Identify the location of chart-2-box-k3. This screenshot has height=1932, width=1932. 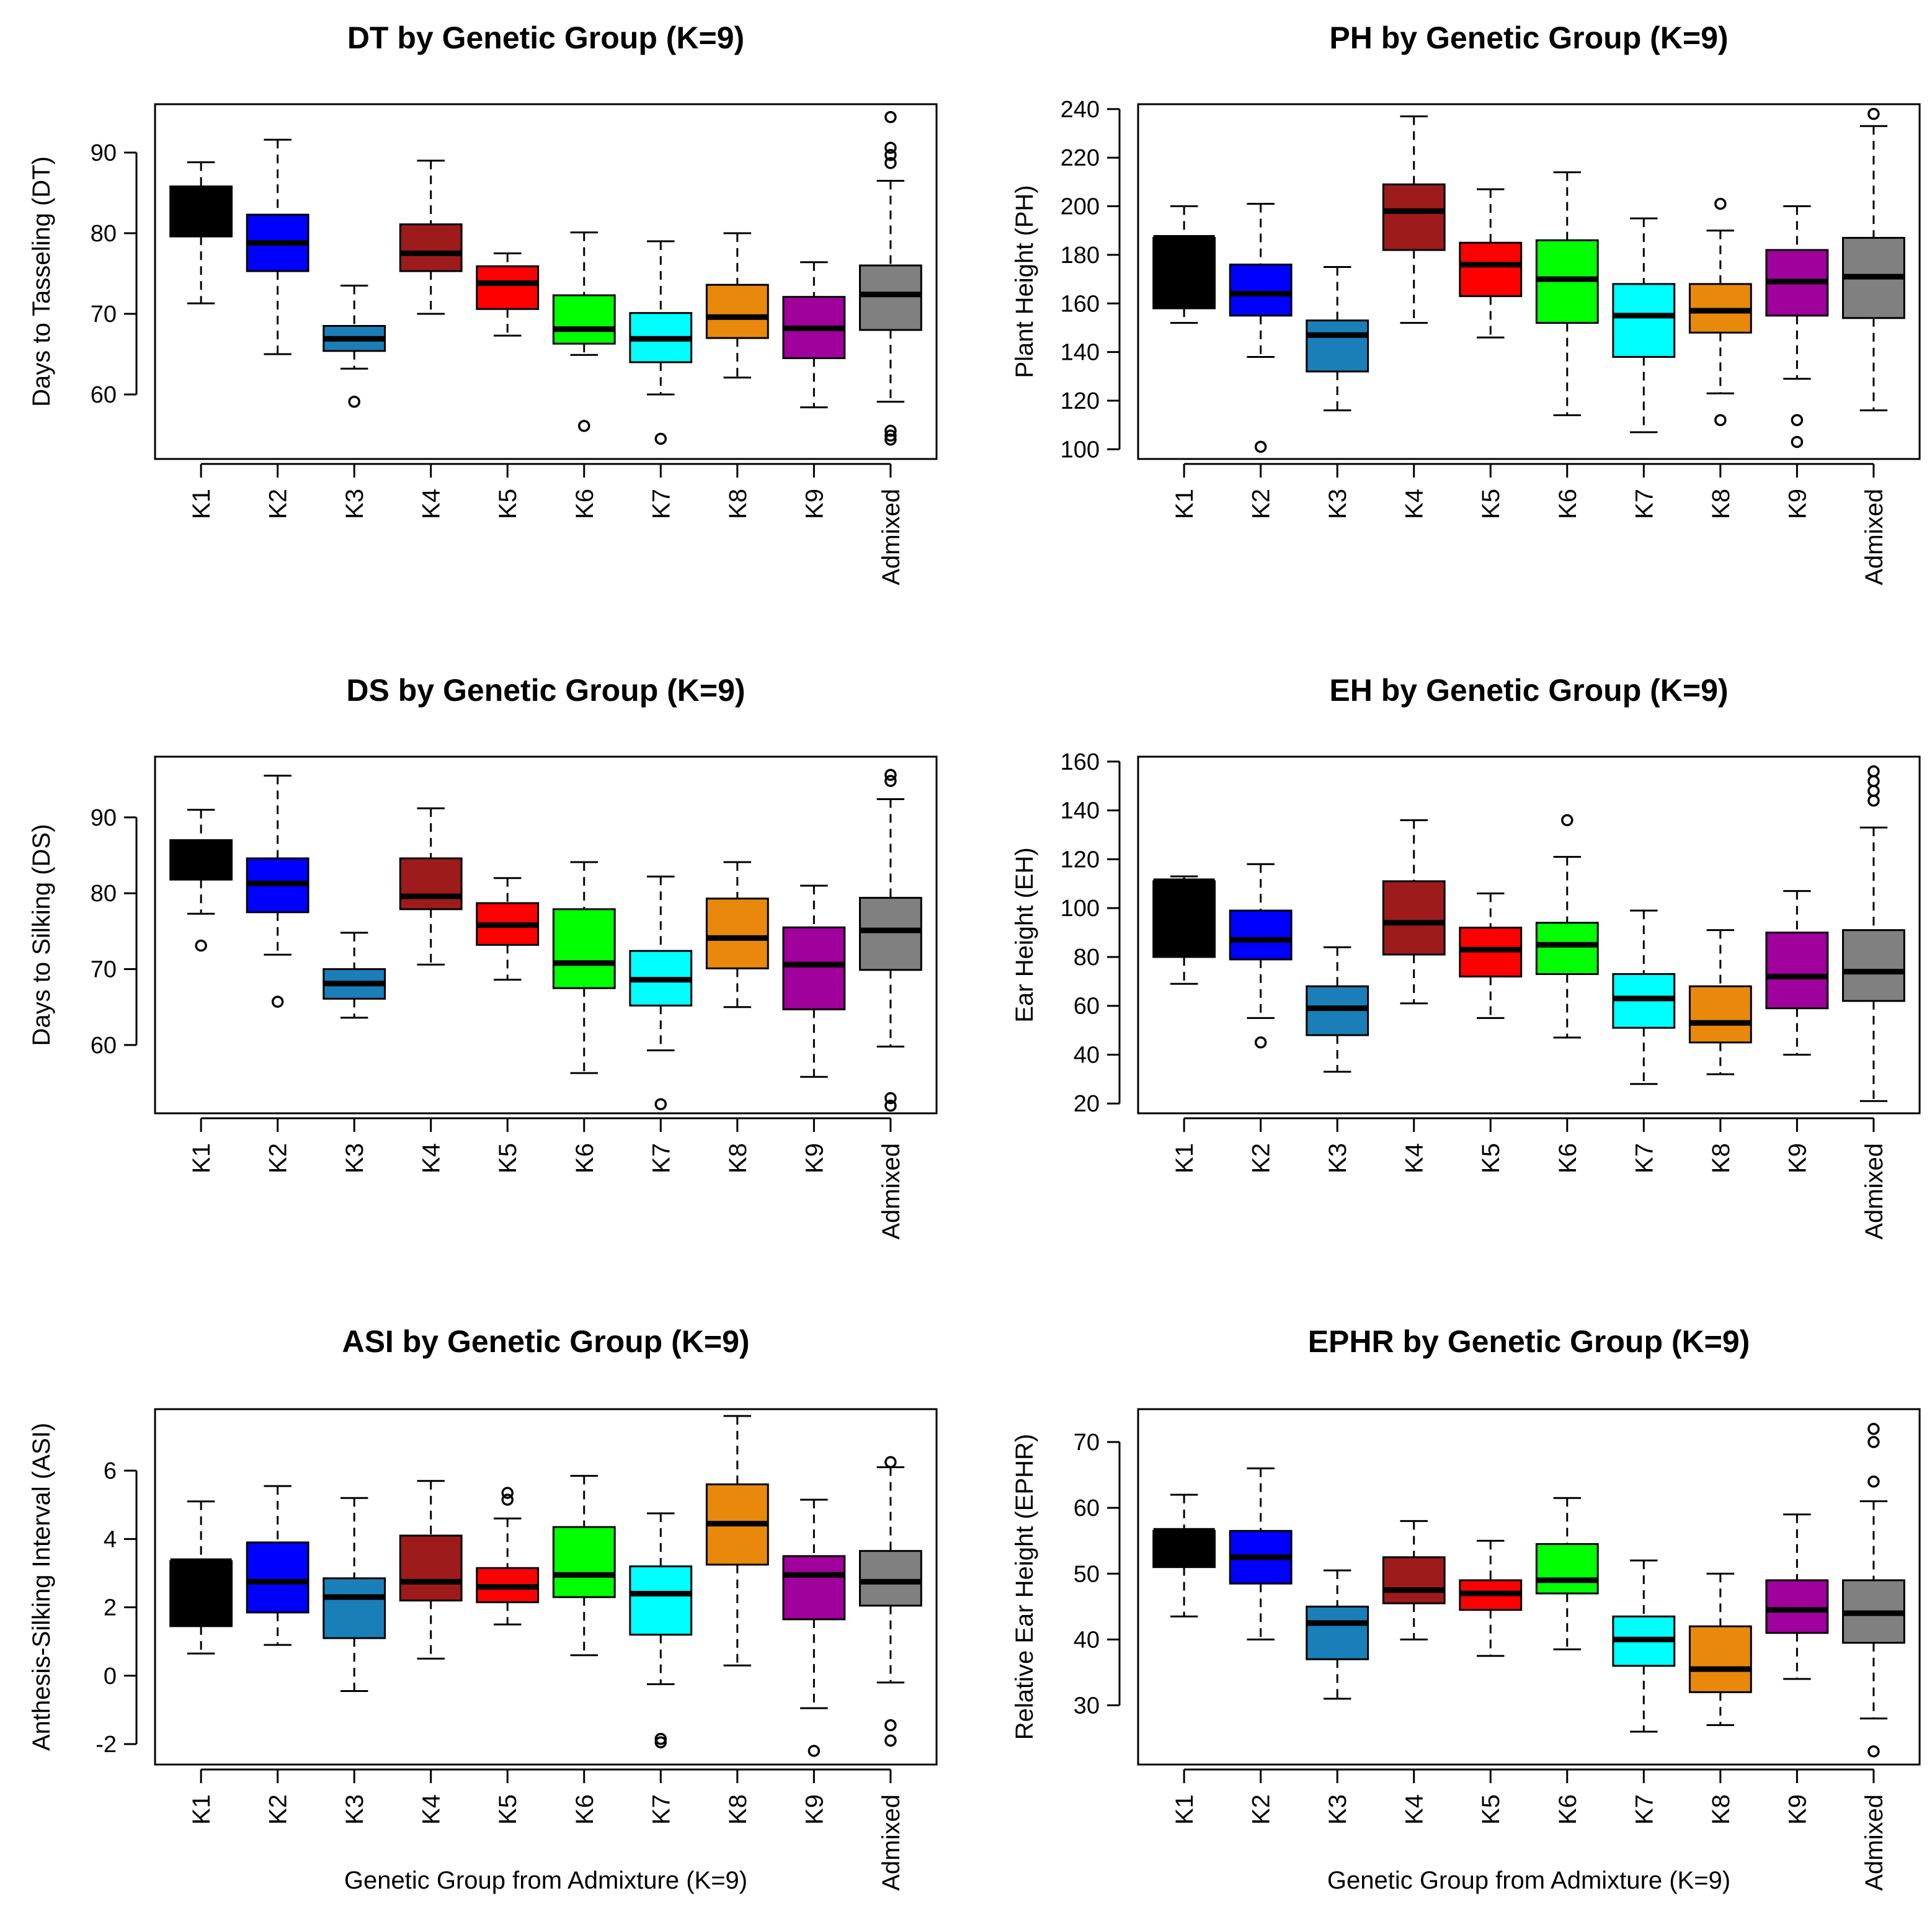
(1338, 338).